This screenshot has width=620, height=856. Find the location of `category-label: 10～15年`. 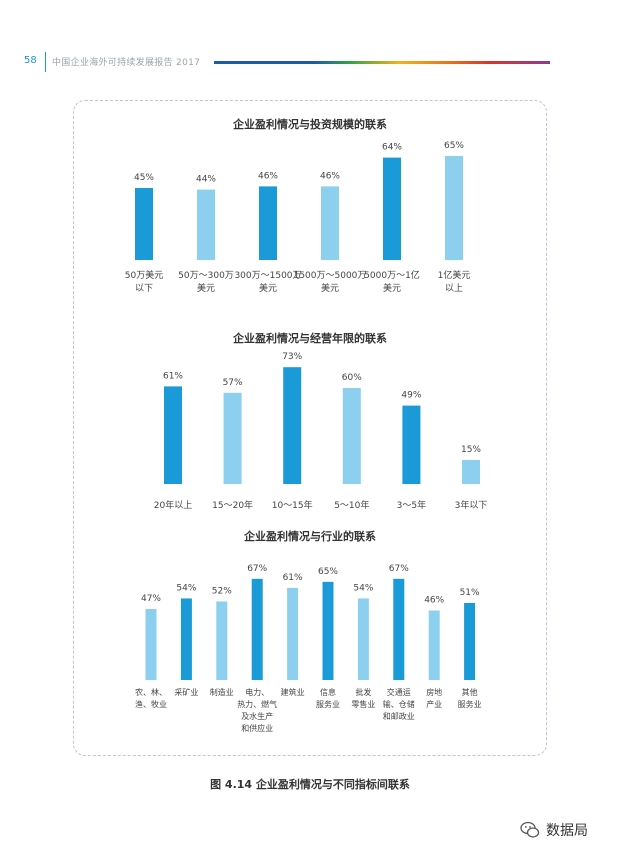

category-label: 10～15年 is located at coordinates (292, 505).